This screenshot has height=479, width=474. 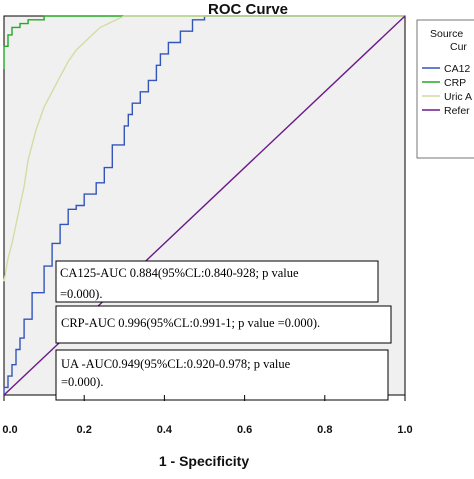 I want to click on annotation-crp-box, so click(x=223, y=324).